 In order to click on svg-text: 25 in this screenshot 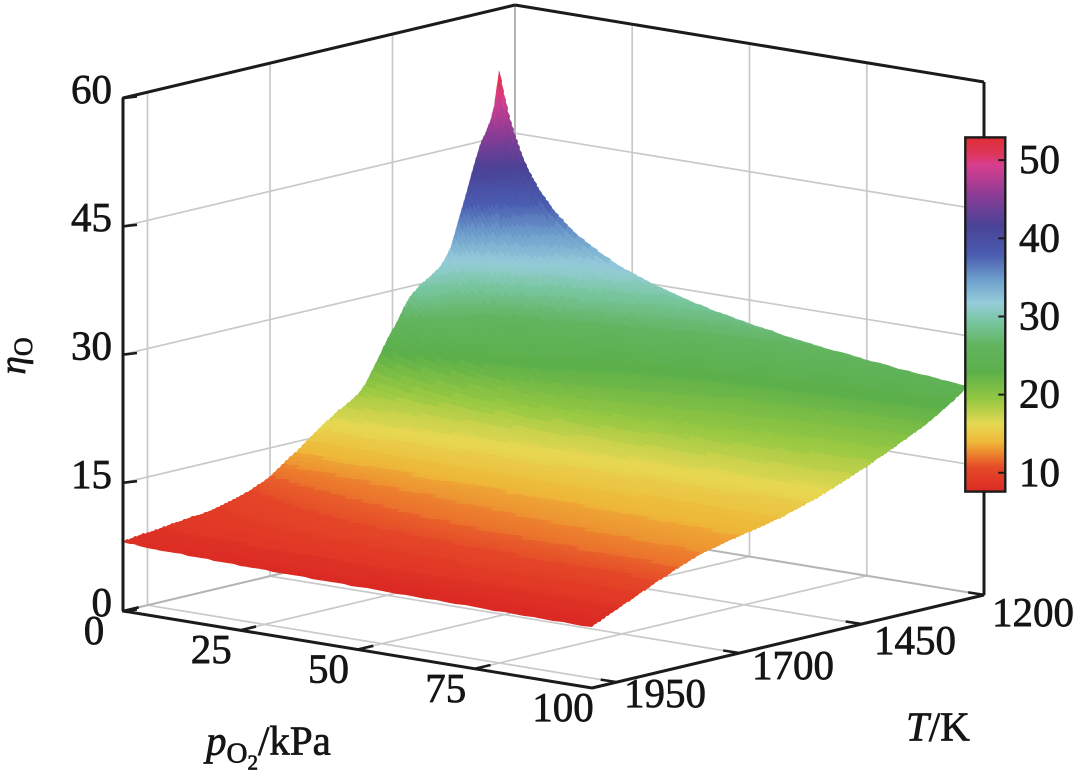, I will do `click(211, 649)`.